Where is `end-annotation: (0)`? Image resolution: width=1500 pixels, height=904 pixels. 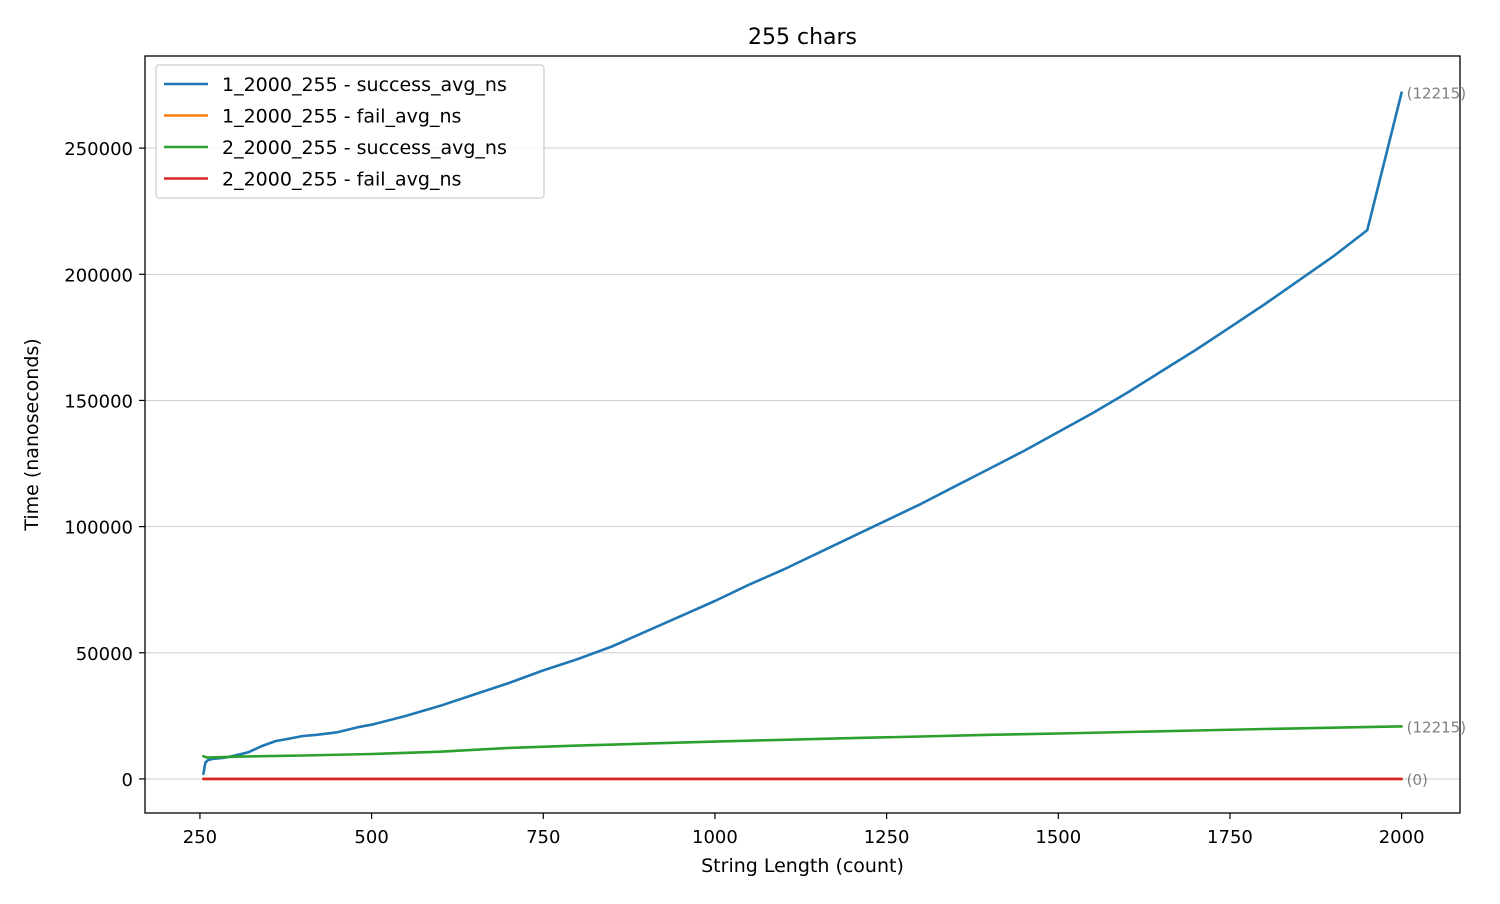 end-annotation: (0) is located at coordinates (1417, 780).